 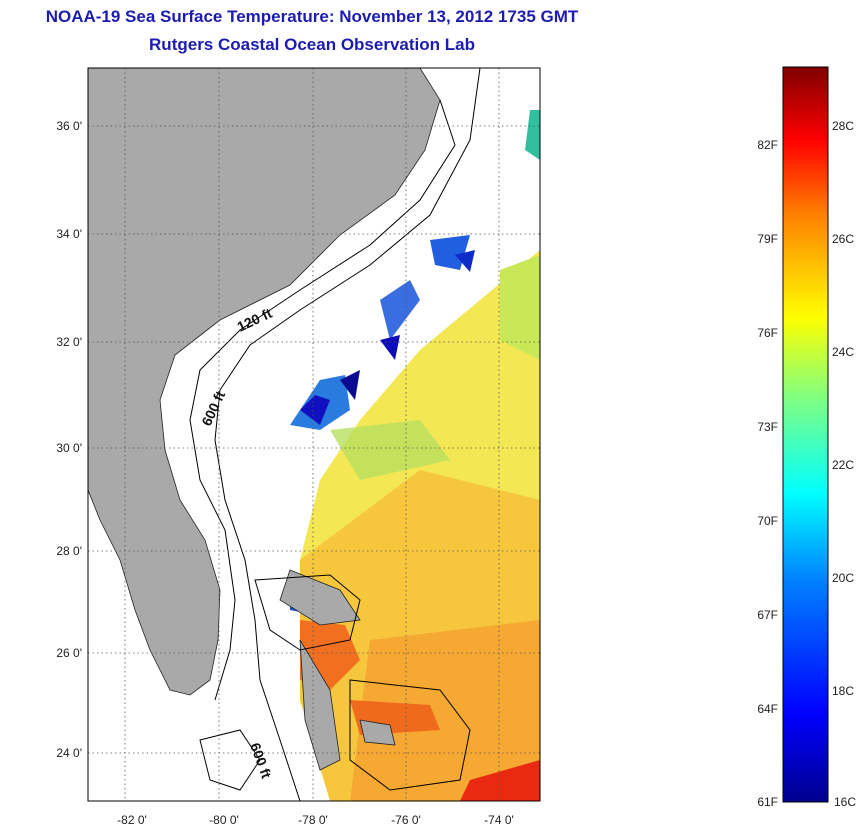 What do you see at coordinates (843, 691) in the screenshot?
I see `colorbar-c-label: 18C` at bounding box center [843, 691].